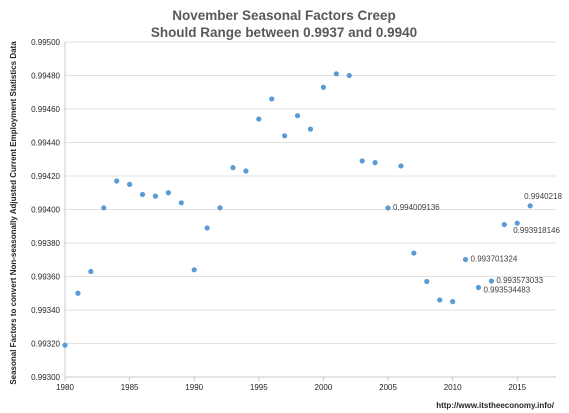 The height and width of the screenshot is (413, 569). Describe the element at coordinates (495, 405) in the screenshot. I see `source-url: http://www.itstheeconomy.info/` at that location.